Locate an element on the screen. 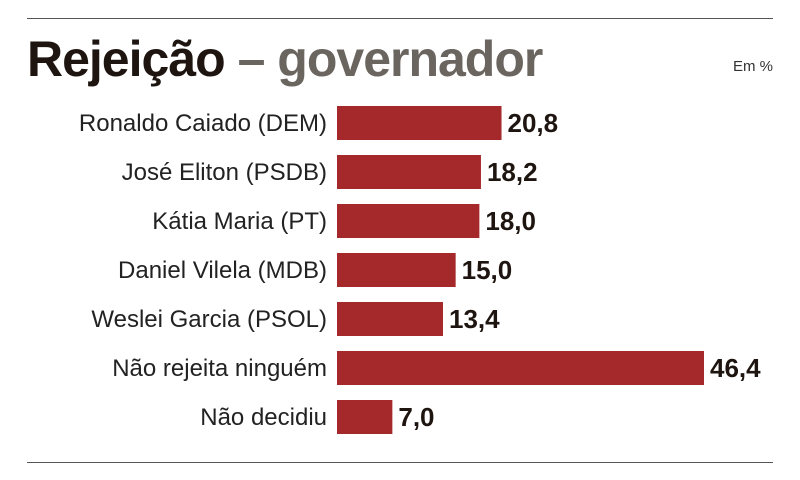 The image size is (800, 480). category-label: José Eliton (PSDB) is located at coordinates (224, 172).